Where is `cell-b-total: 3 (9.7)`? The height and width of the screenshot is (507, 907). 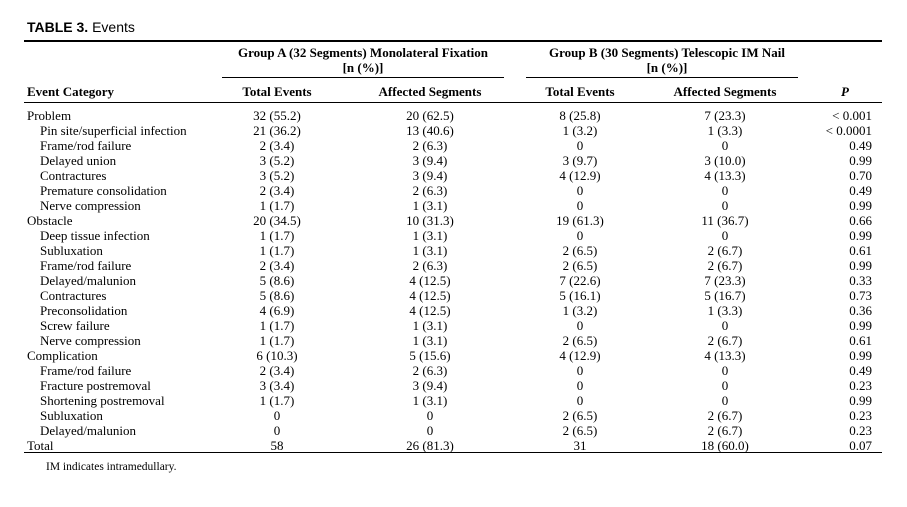
cell-b-total: 3 (9.7) is located at coordinates (580, 160).